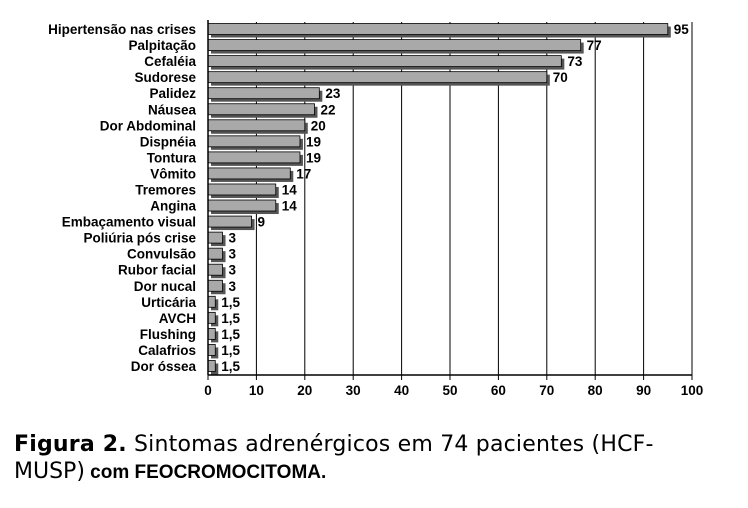 The image size is (748, 508). What do you see at coordinates (49, 471) in the screenshot?
I see `caption-text-2: MUSP)` at bounding box center [49, 471].